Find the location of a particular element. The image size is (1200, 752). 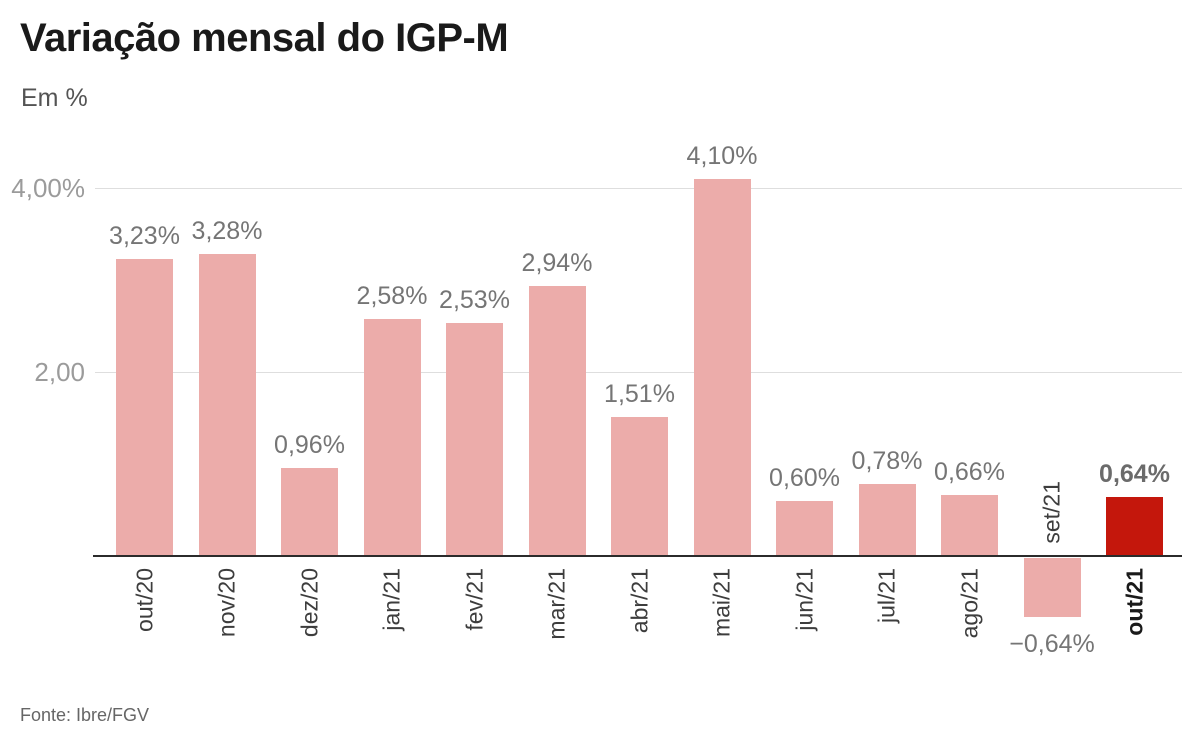

x-axis-label: nov/20 is located at coordinates (226, 603).